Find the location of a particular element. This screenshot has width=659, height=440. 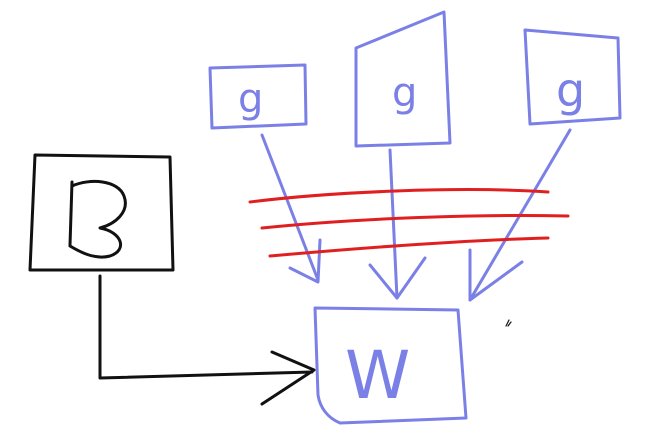

arrow-g2-head is located at coordinates (397, 278).